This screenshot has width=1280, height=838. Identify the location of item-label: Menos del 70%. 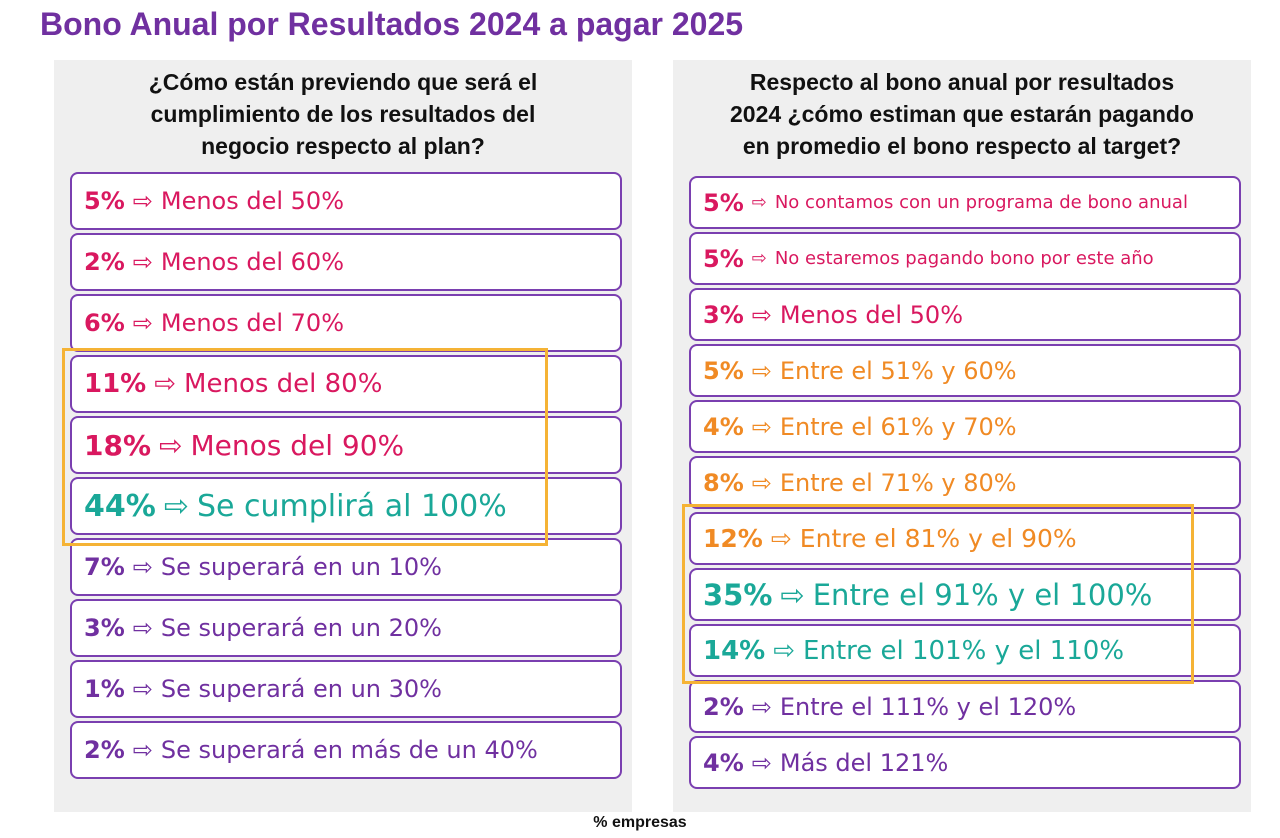
(252, 323).